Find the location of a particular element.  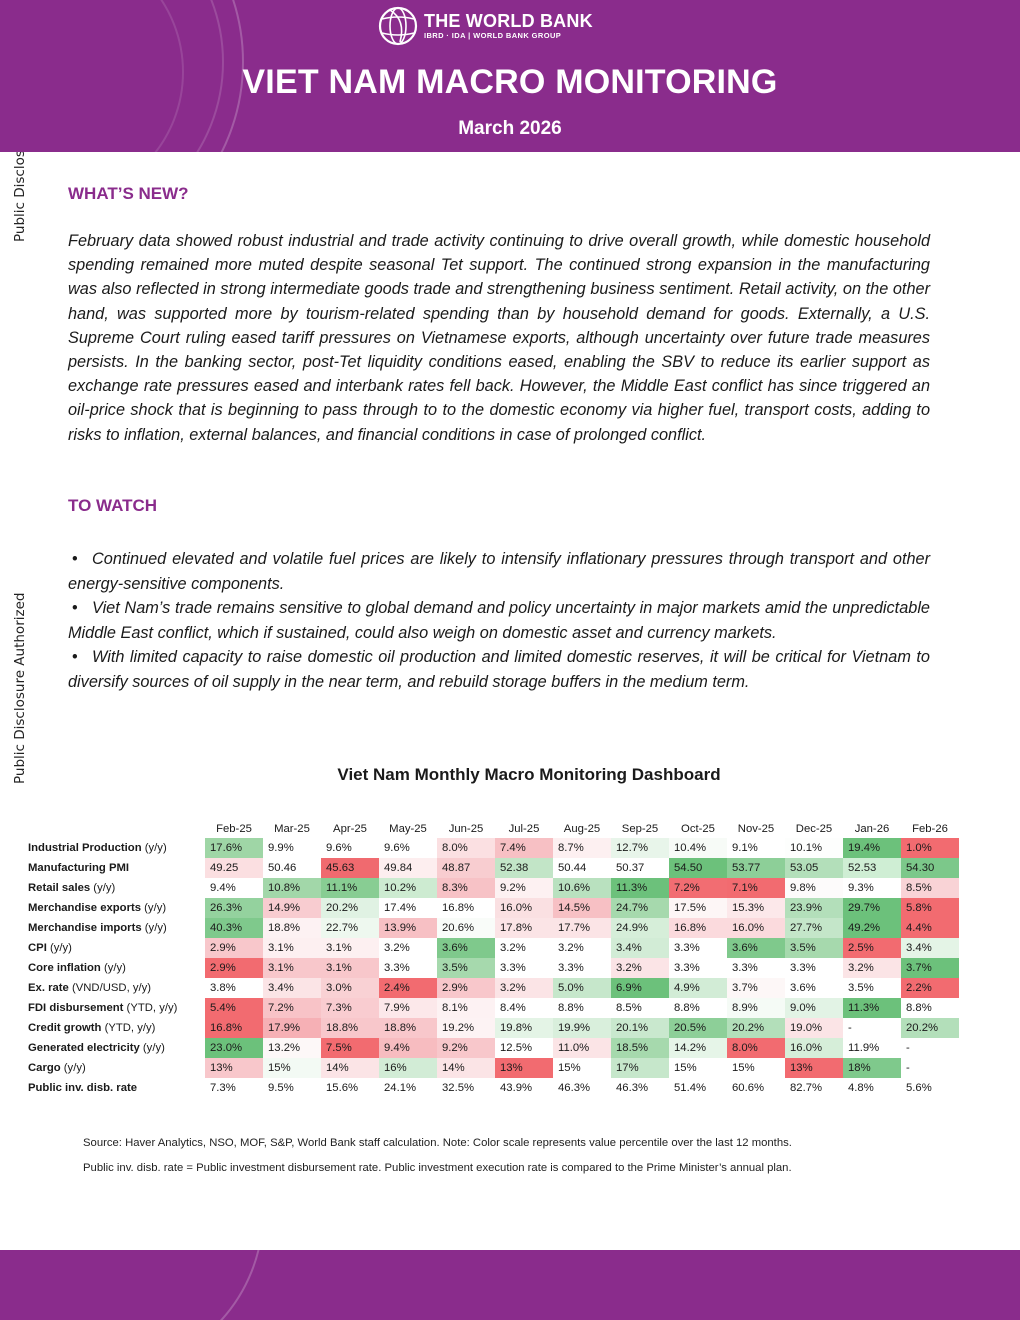

row-label-name: Cargo is located at coordinates (44, 1068).